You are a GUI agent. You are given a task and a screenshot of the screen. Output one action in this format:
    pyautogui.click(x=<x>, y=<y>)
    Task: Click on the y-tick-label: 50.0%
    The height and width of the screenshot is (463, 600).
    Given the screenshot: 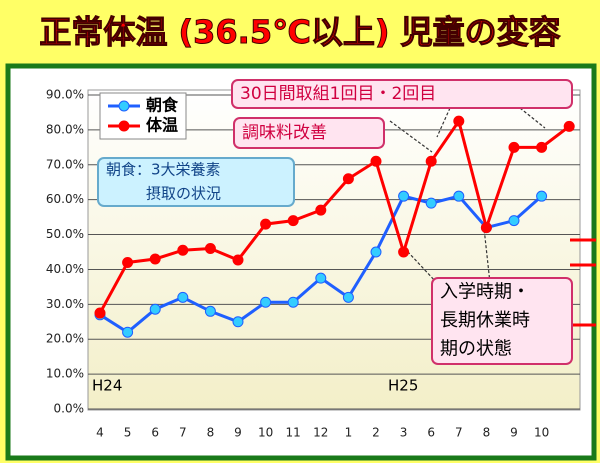 What is the action you would take?
    pyautogui.click(x=65, y=234)
    